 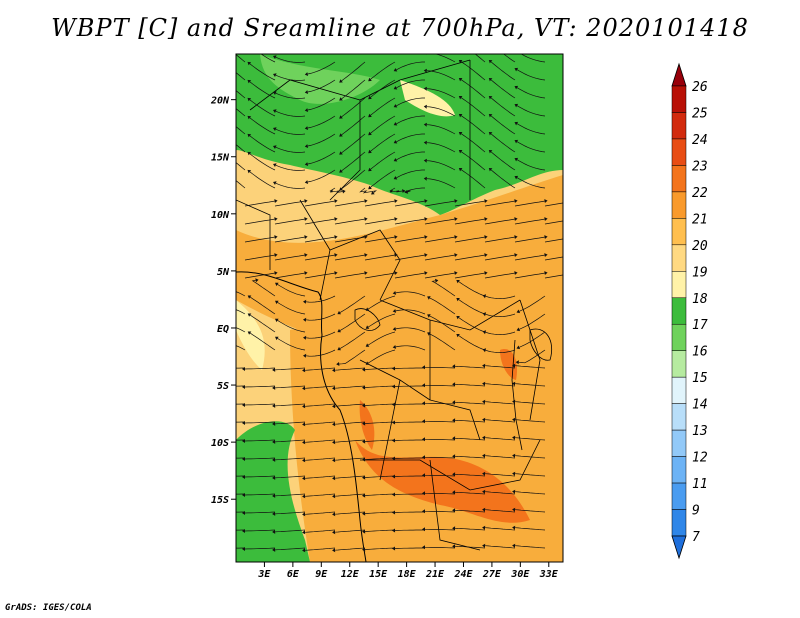 What do you see at coordinates (700, 405) in the screenshot?
I see `colorbar-level-label: 14` at bounding box center [700, 405].